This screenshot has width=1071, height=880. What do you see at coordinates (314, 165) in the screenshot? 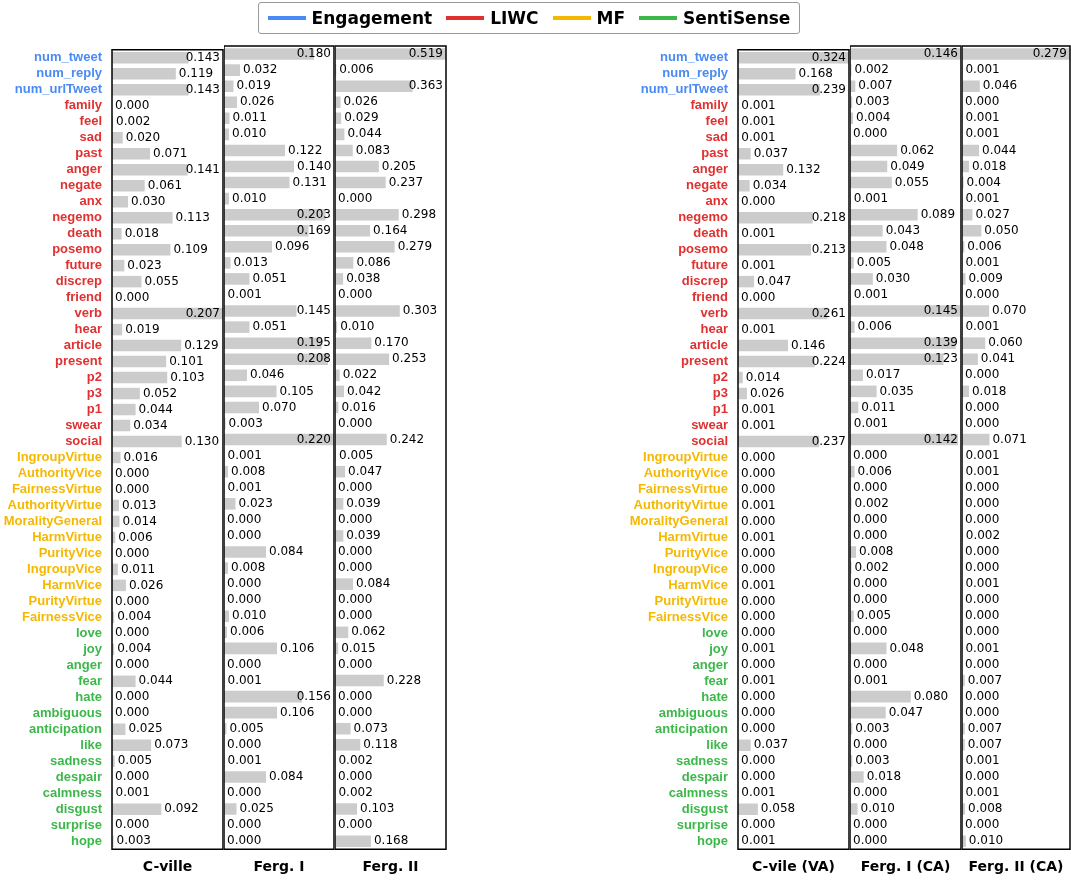
I see `data-label: 0.140` at bounding box center [314, 165].